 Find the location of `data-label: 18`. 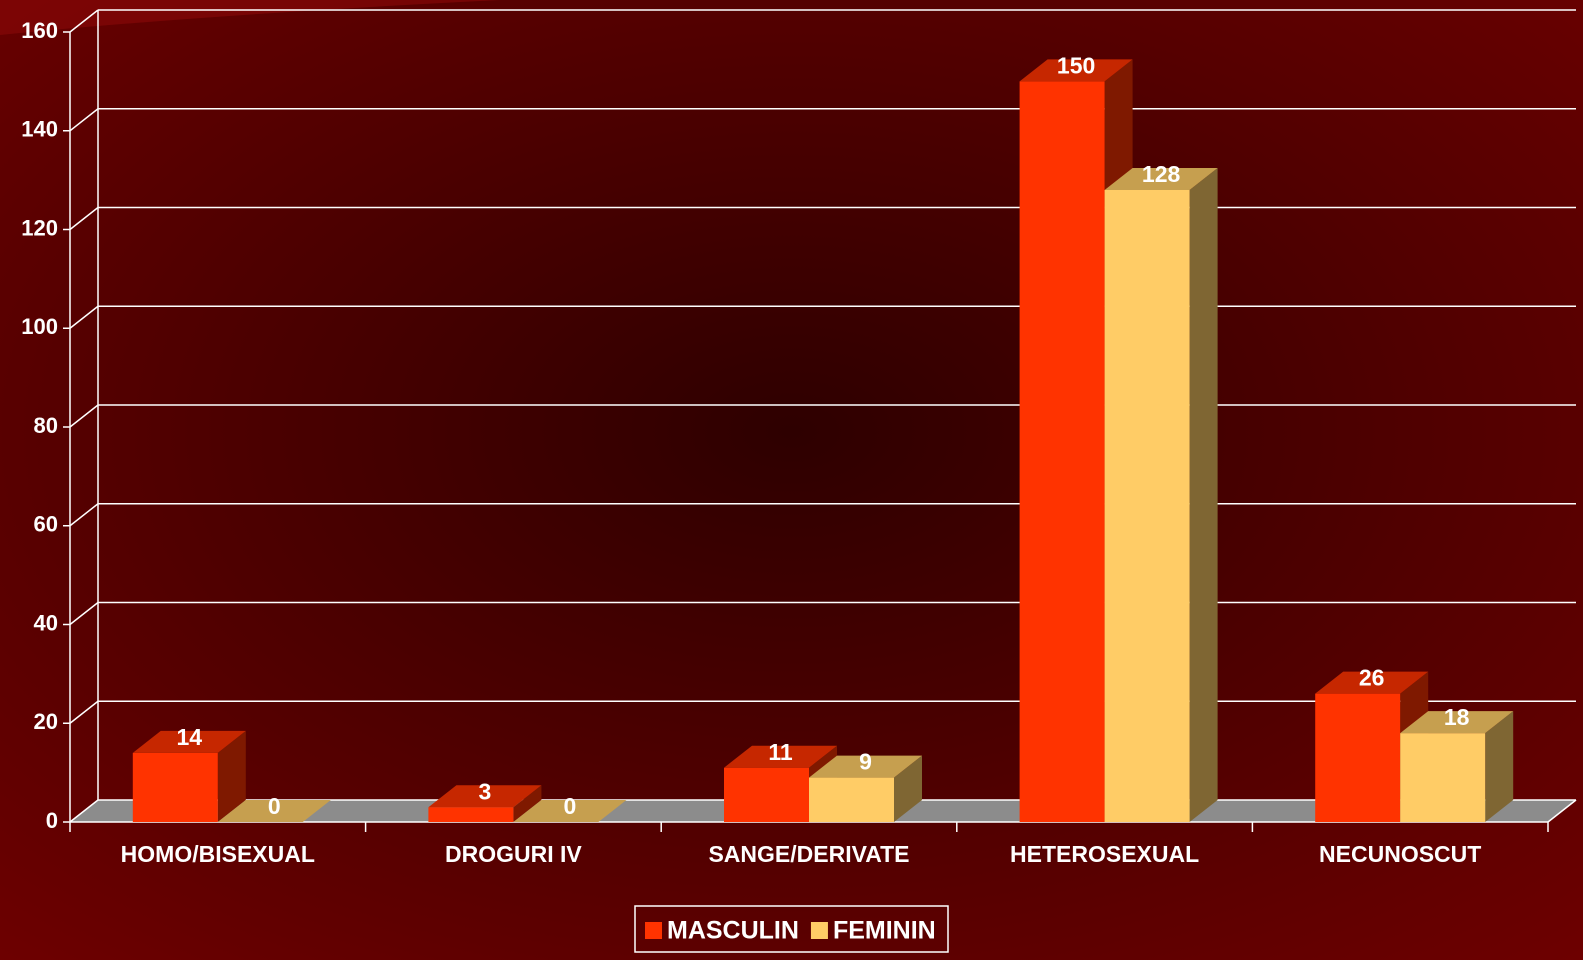

data-label: 18 is located at coordinates (1457, 717).